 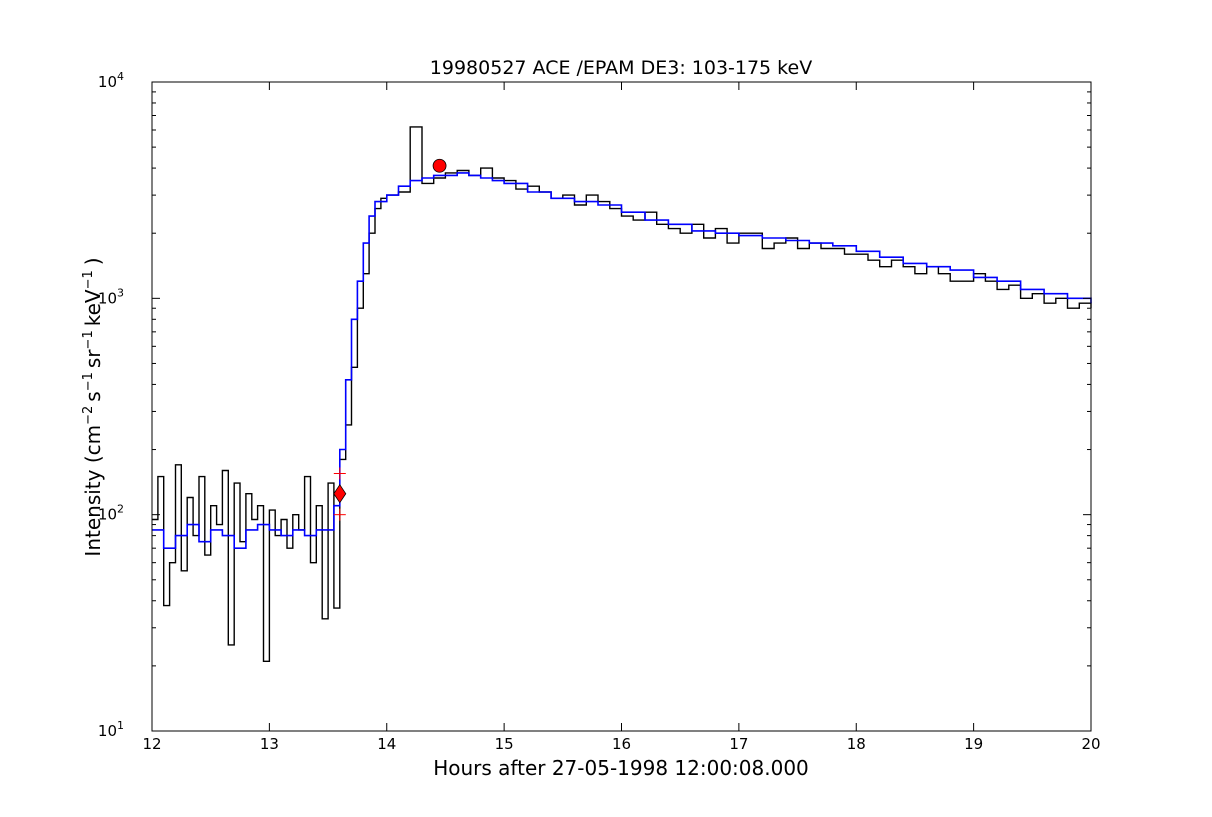 I want to click on x-axis-label: Hours after 27-05-1998 12:00:08.000, so click(x=621, y=768).